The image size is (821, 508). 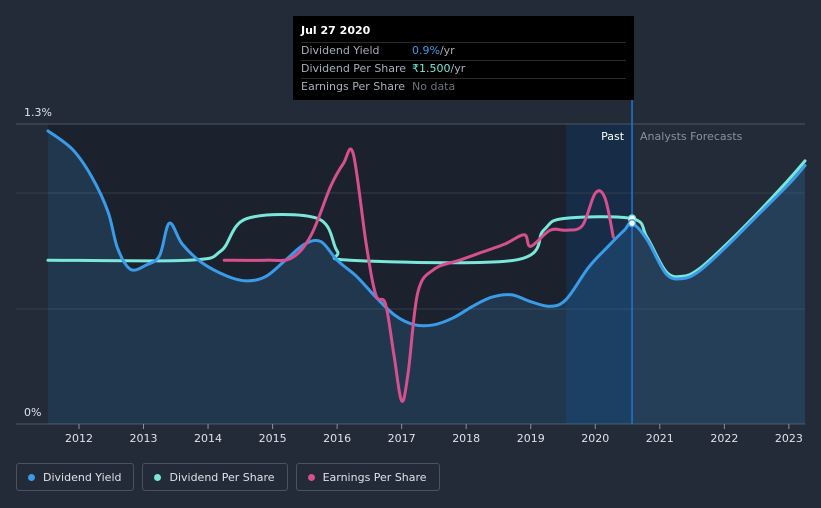 I want to click on x-tick-label: 2016, so click(x=337, y=438).